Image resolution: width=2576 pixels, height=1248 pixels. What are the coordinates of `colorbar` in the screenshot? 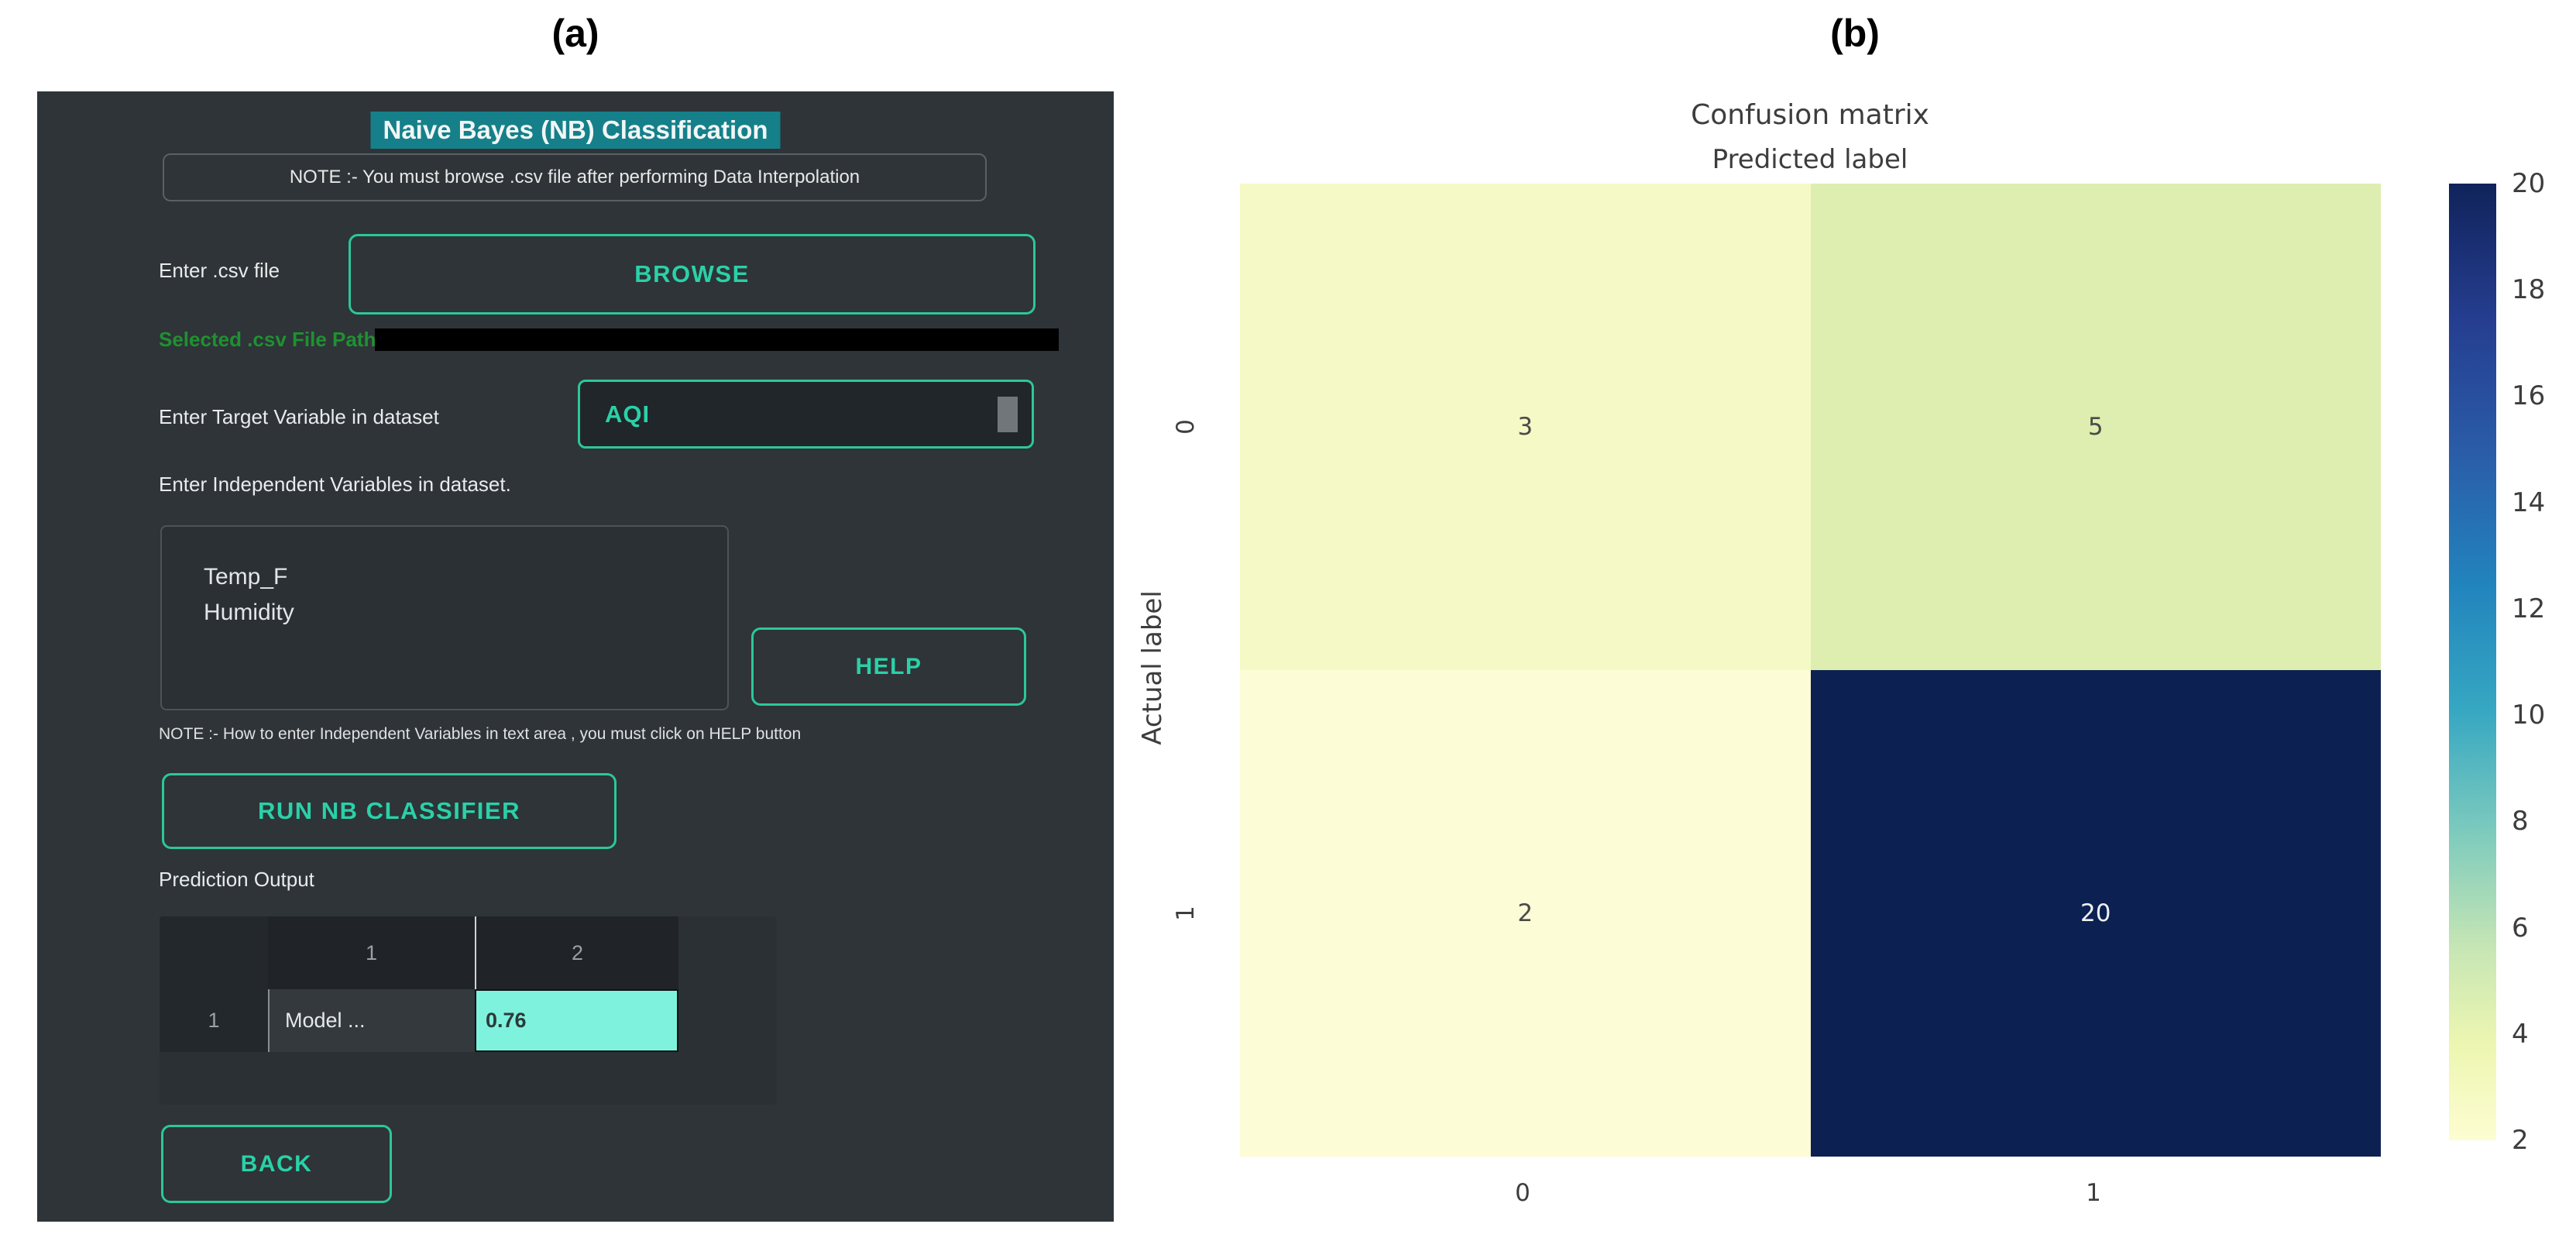 It's located at (2472, 662).